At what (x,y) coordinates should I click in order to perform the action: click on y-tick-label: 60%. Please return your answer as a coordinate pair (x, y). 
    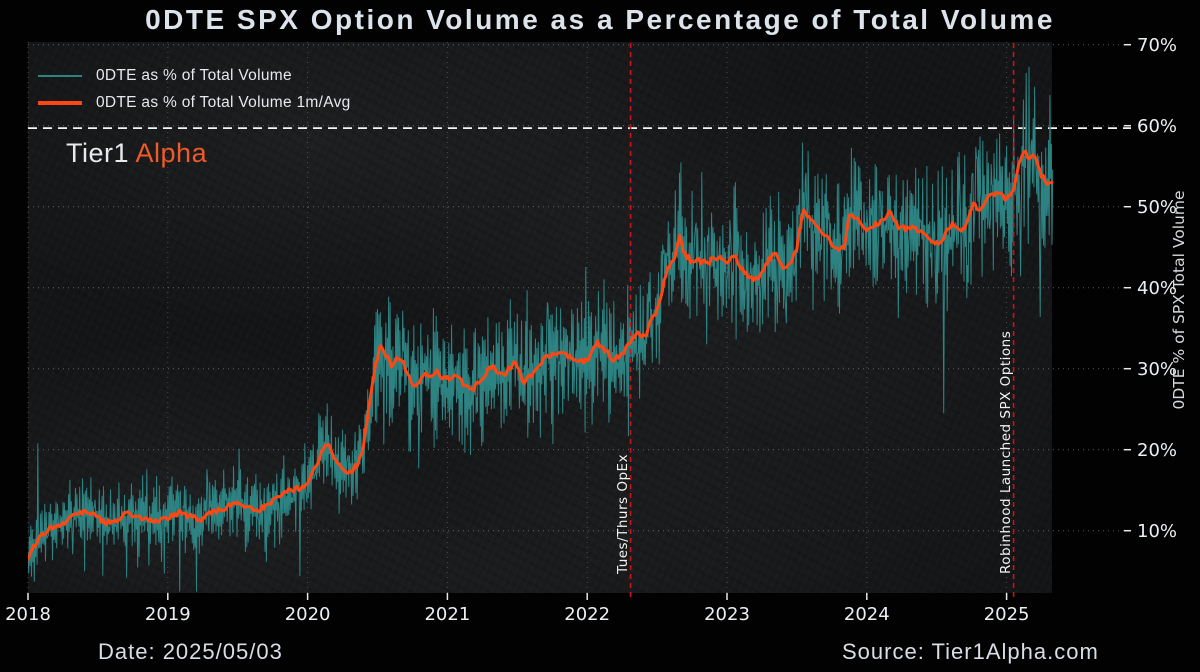
    Looking at the image, I should click on (1157, 126).